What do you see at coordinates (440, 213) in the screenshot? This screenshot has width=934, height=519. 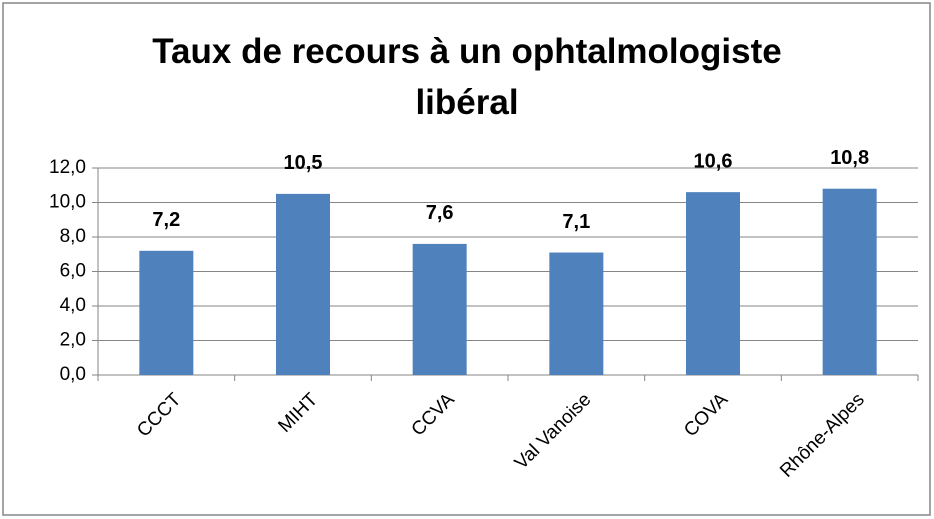 I see `value-label: 7,6` at bounding box center [440, 213].